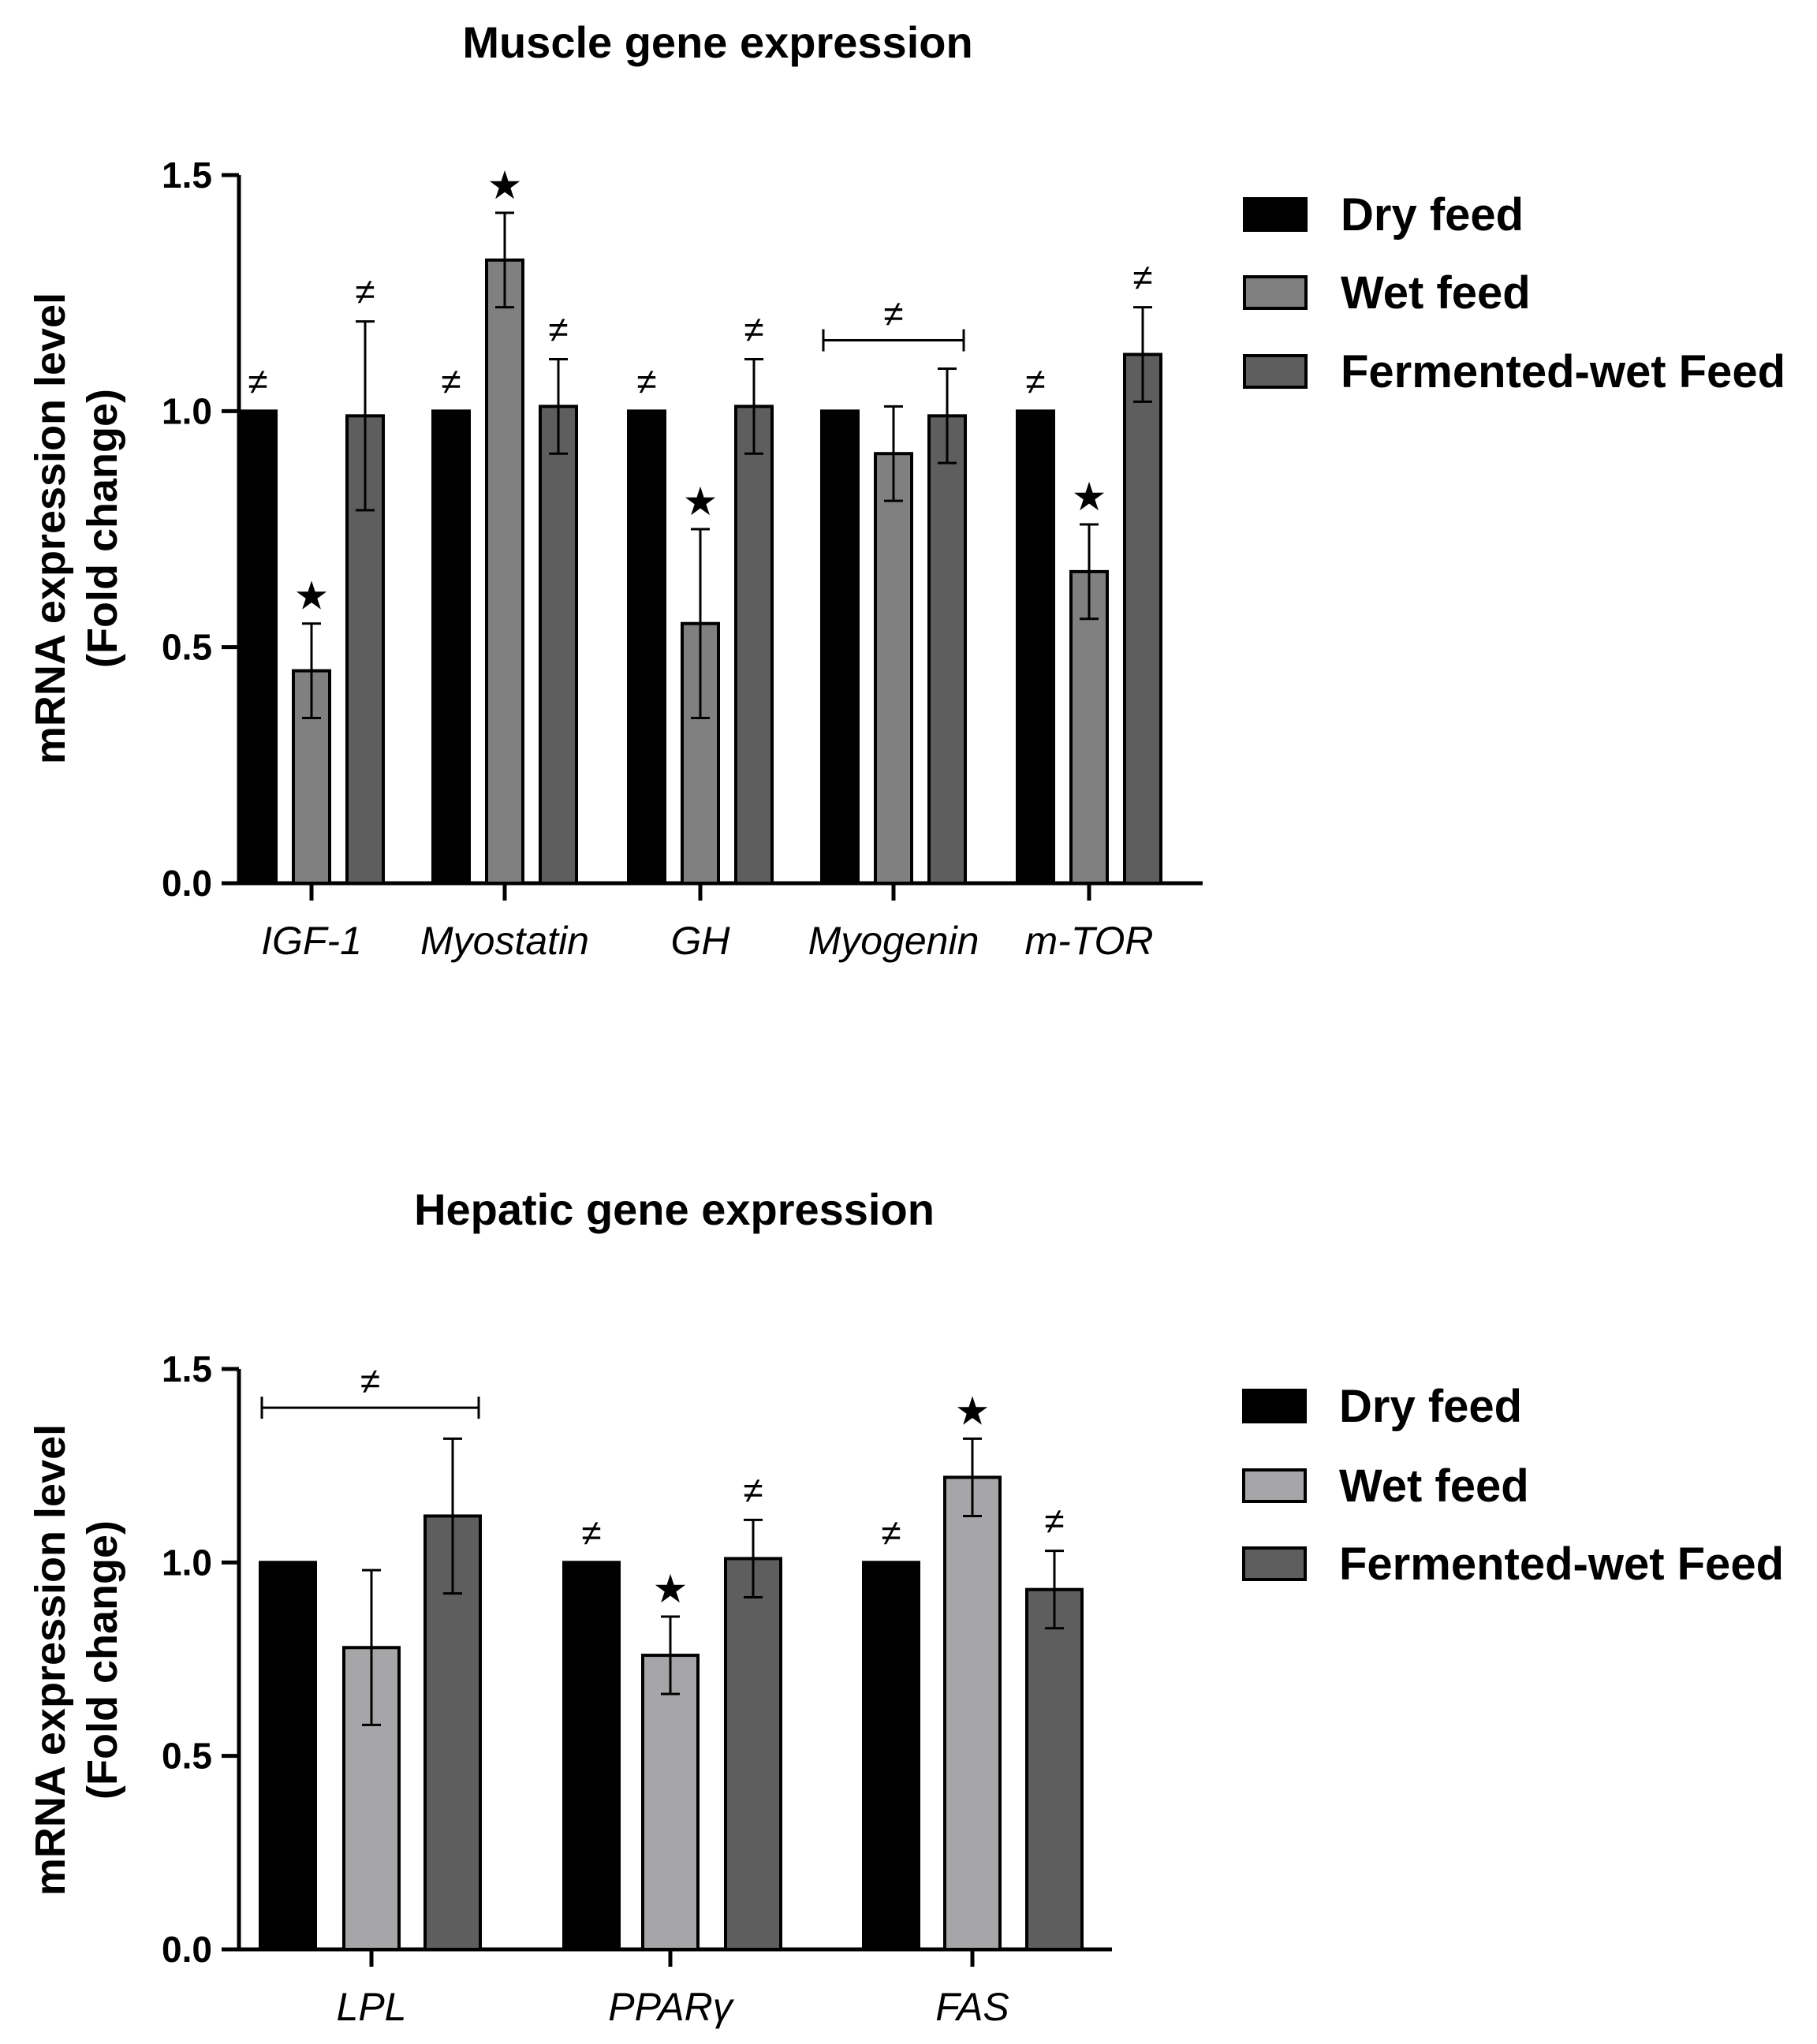  I want to click on x-tick-label: IGF-1, so click(311, 941).